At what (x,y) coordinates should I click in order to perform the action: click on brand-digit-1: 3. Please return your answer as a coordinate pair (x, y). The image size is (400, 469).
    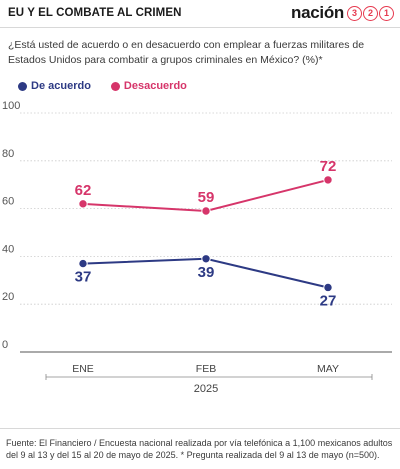
    Looking at the image, I should click on (354, 13).